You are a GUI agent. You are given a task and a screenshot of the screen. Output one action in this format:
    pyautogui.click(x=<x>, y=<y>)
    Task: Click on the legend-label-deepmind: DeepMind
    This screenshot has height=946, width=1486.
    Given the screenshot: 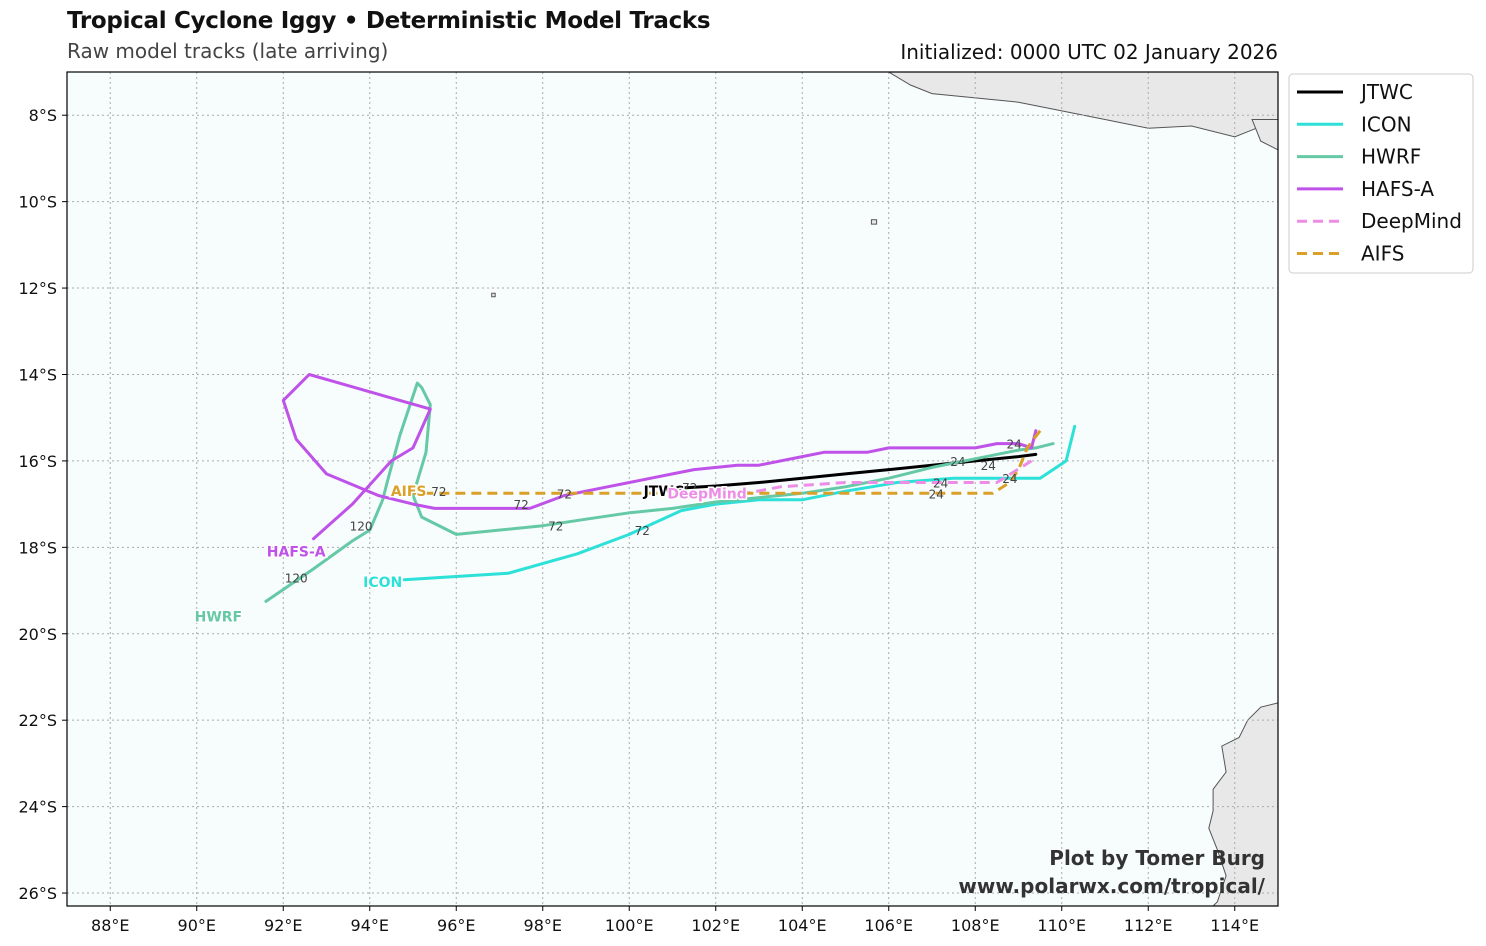 What is the action you would take?
    pyautogui.click(x=1411, y=221)
    